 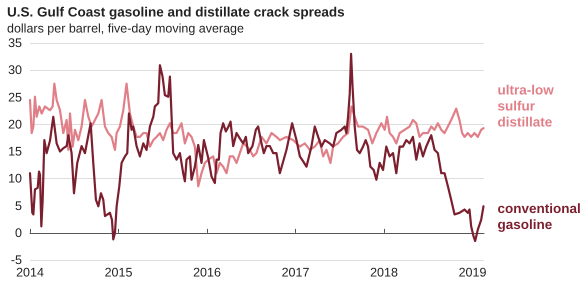 I want to click on y-tick-label: 25, so click(x=15, y=97).